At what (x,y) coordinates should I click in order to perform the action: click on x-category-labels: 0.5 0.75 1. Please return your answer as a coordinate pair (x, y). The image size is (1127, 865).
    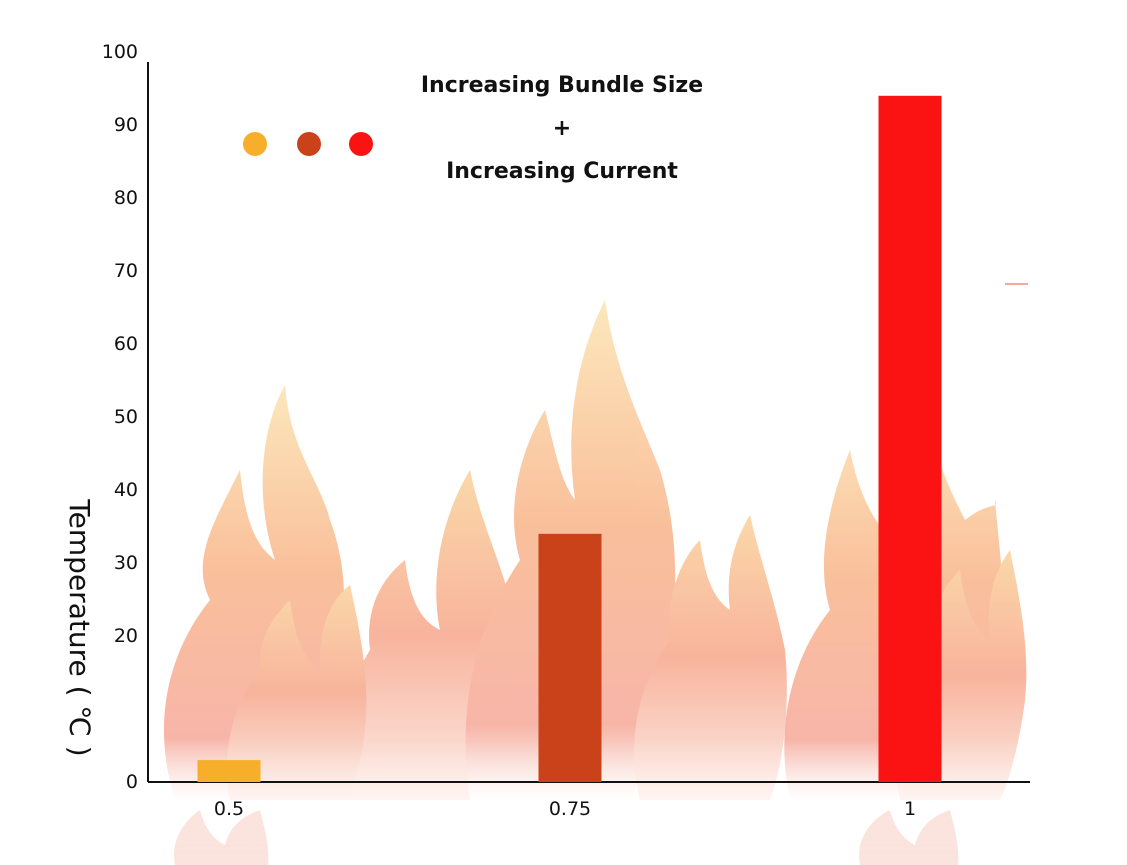
    Looking at the image, I should click on (565, 809).